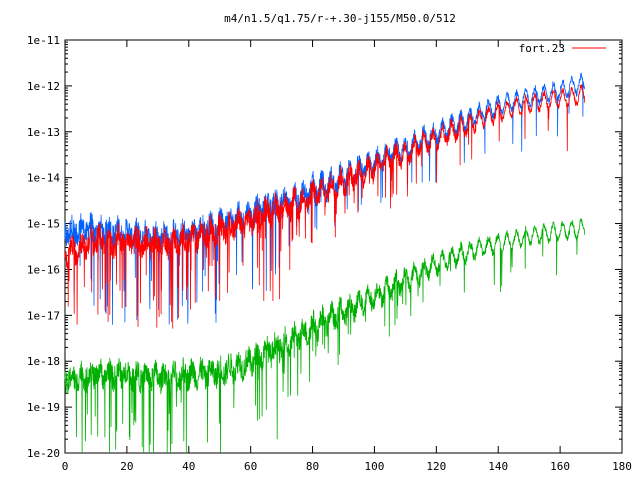 The width and height of the screenshot is (640, 480). Describe the element at coordinates (340, 18) in the screenshot. I see `chart-title: m4/n1.5/q1.75/r-+.30-j155/M50.0/512` at that location.